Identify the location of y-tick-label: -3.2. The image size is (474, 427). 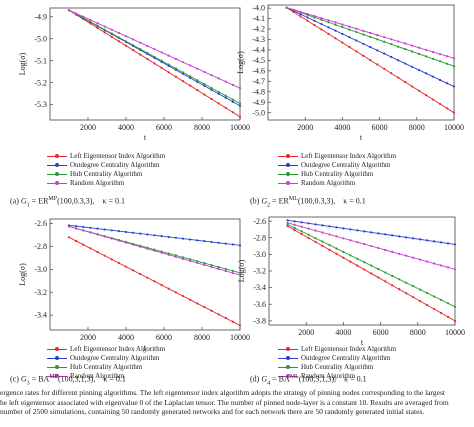
(40, 292).